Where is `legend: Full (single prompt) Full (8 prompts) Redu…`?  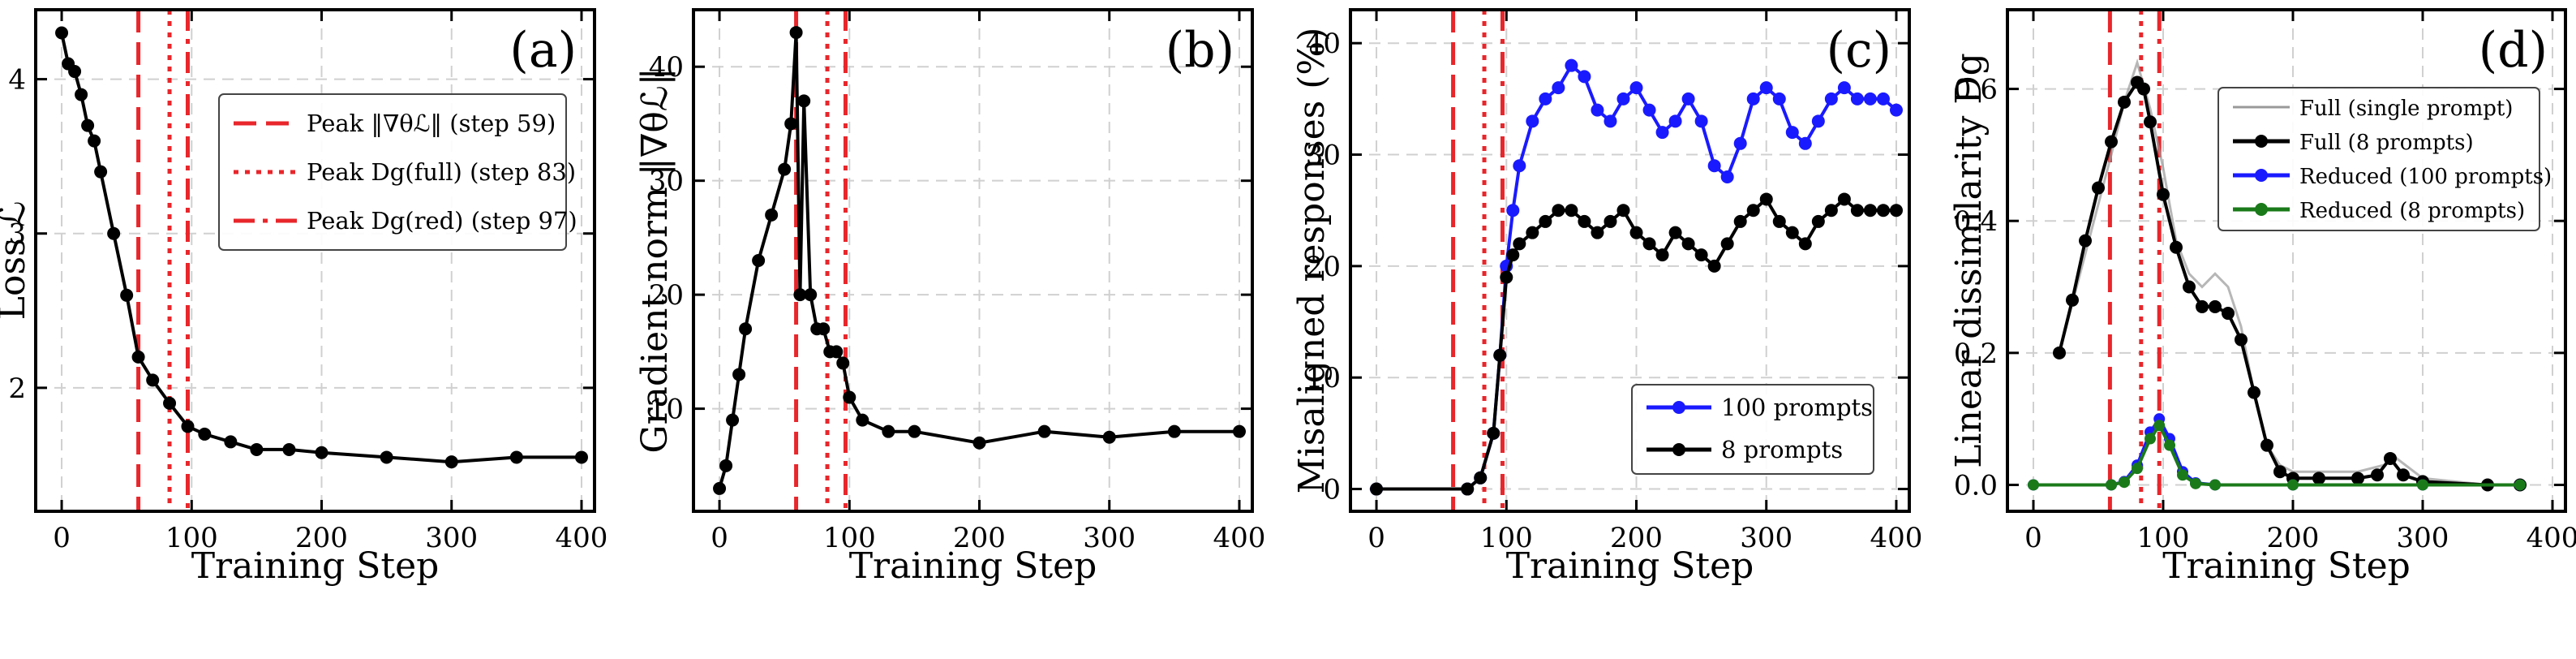
legend: Full (single prompt) Full (8 prompts) Redu… is located at coordinates (2385, 159).